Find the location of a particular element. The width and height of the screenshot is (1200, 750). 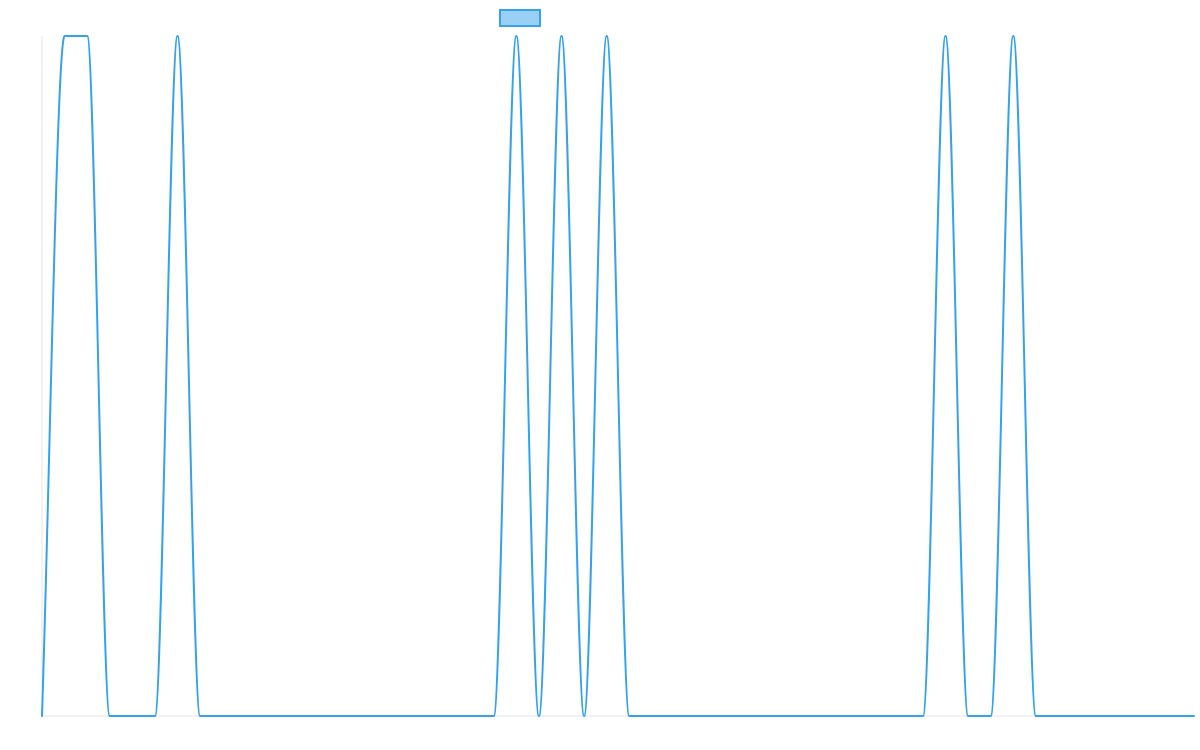

legend is located at coordinates (520, 18).